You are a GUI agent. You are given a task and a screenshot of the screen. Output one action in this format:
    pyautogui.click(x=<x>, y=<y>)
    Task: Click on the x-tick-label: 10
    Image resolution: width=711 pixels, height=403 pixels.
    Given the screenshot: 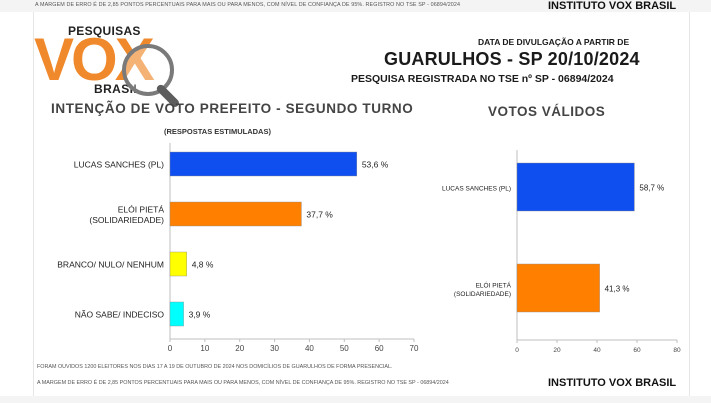 What is the action you would take?
    pyautogui.click(x=204, y=348)
    